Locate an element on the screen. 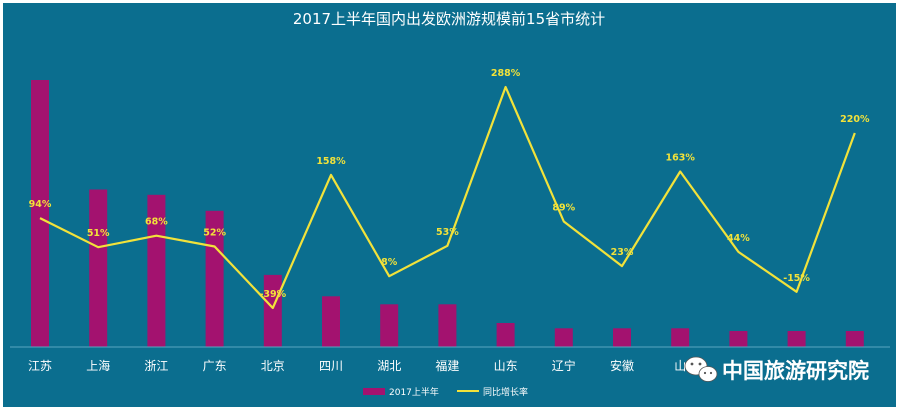 Image resolution: width=899 pixels, height=410 pixels. growth-label-10: 23% is located at coordinates (622, 252).